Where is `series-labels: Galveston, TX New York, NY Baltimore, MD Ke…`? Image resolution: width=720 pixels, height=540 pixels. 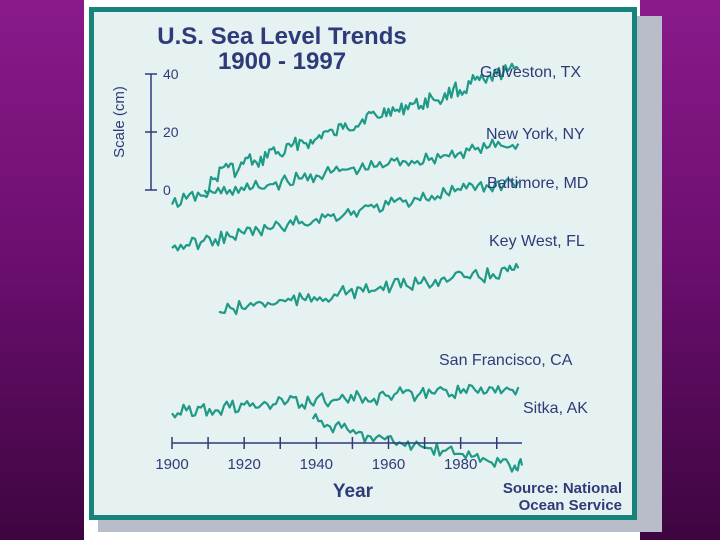 series-labels: Galveston, TX New York, NY Baltimore, MD Ke… is located at coordinates (513, 240).